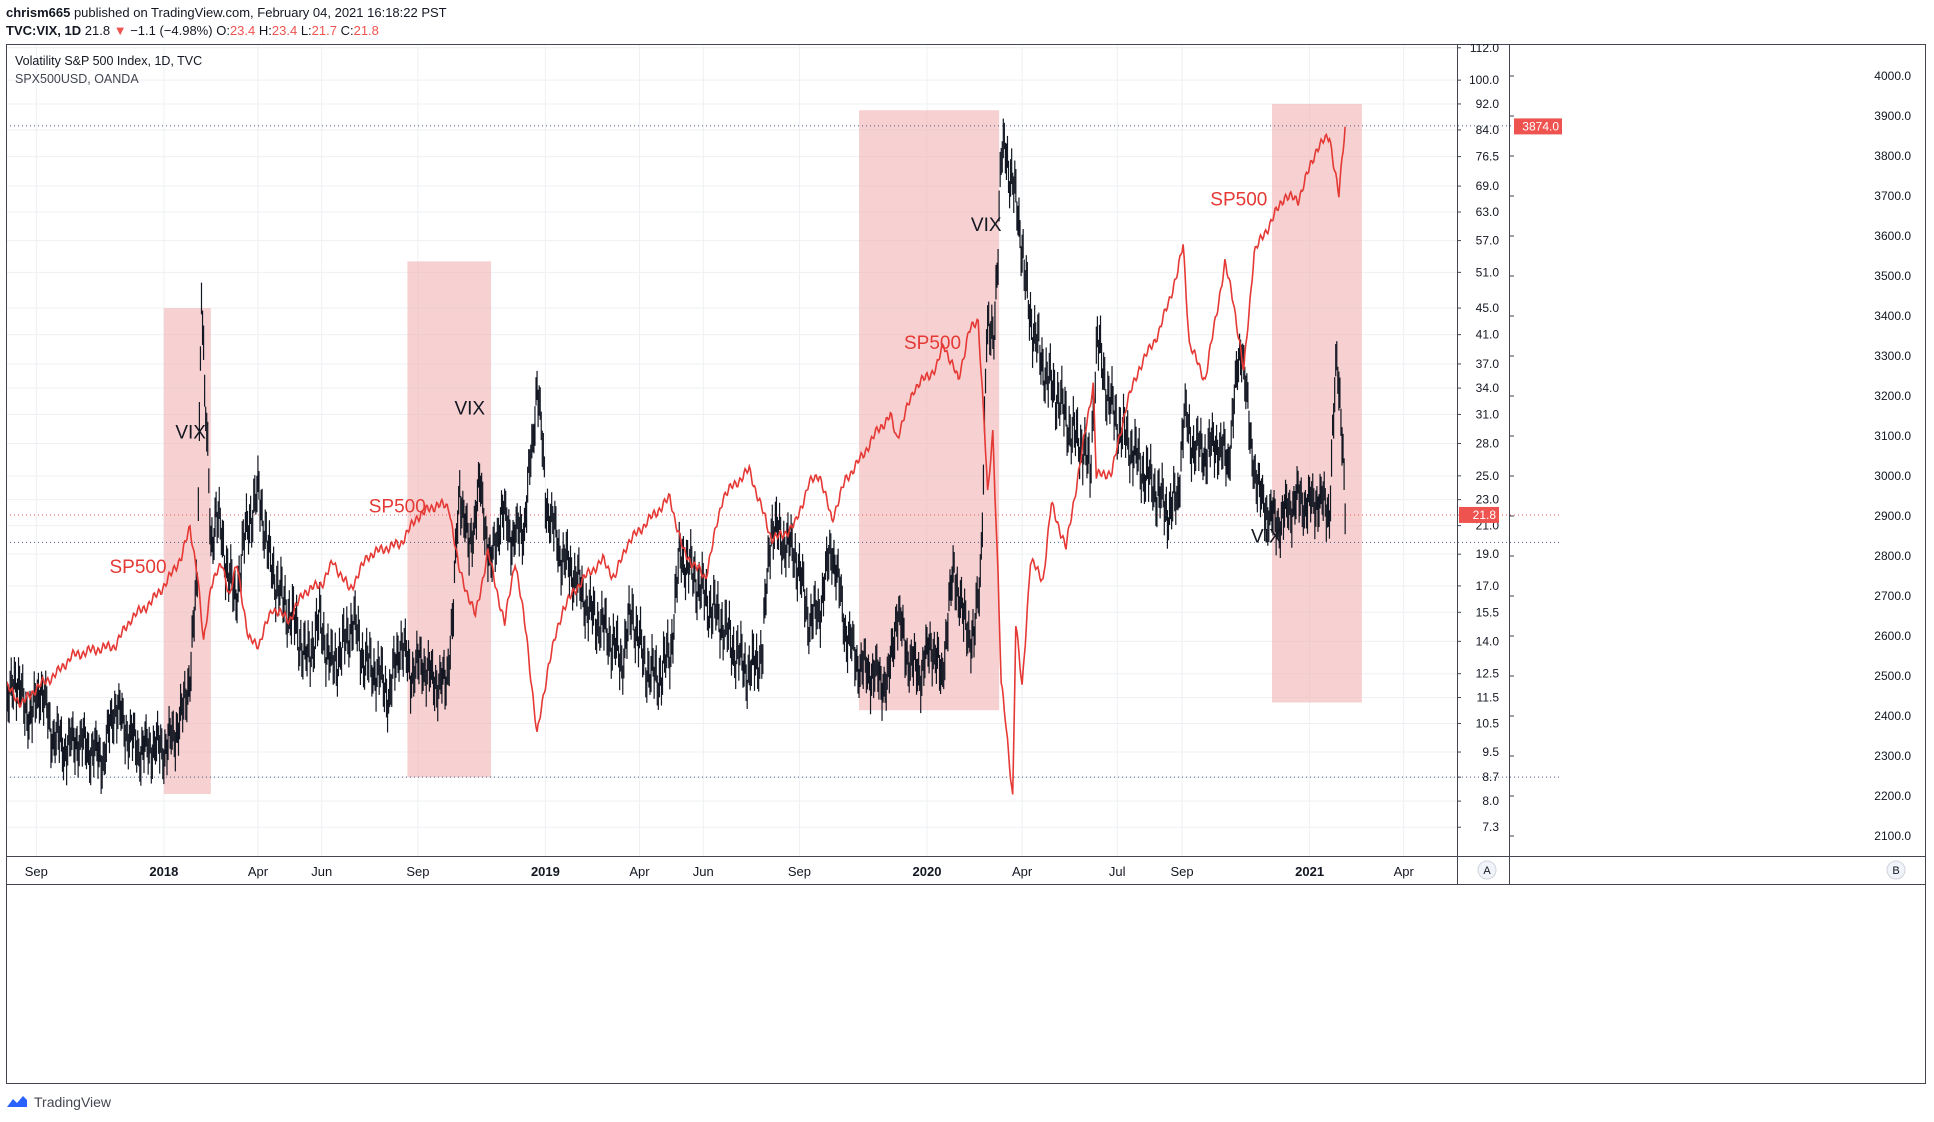  What do you see at coordinates (927, 871) in the screenshot?
I see `time-tick-label: 2020` at bounding box center [927, 871].